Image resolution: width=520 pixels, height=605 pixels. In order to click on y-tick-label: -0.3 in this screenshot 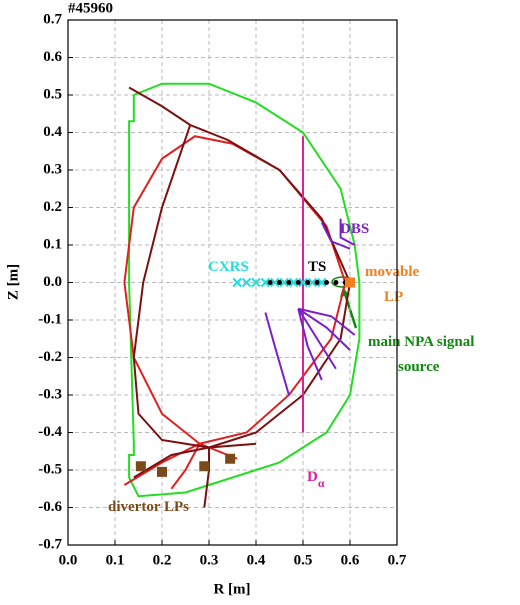, I will do `click(50, 394)`.